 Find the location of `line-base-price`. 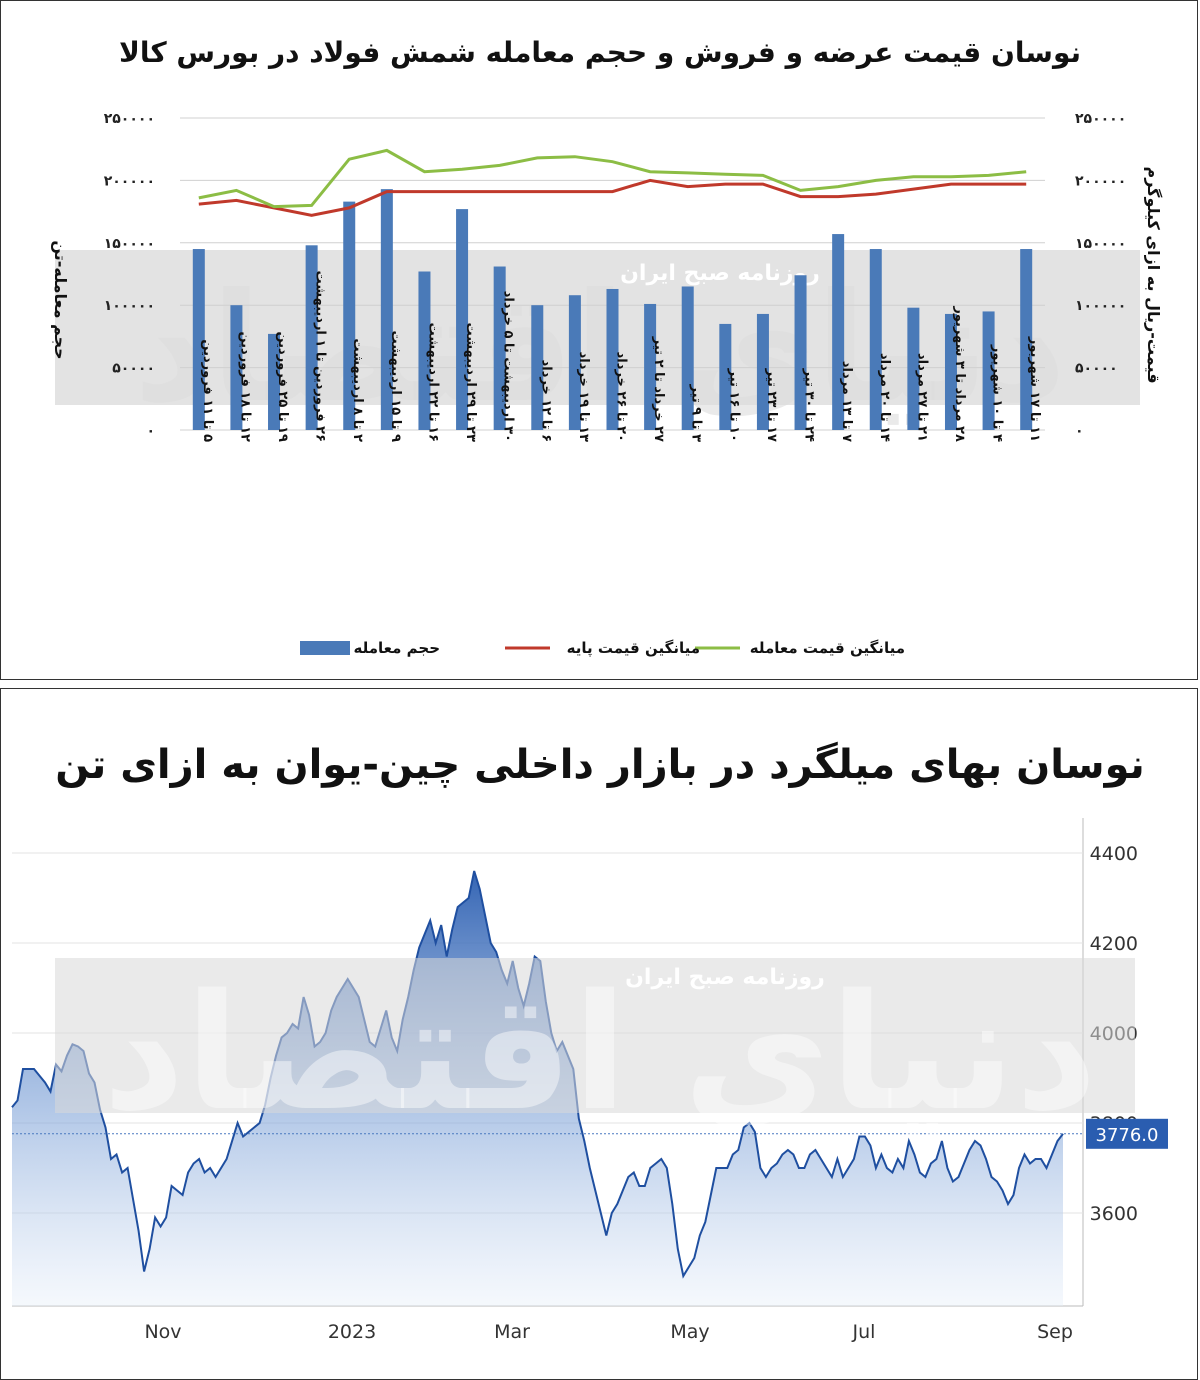

line-base-price is located at coordinates (612, 197).